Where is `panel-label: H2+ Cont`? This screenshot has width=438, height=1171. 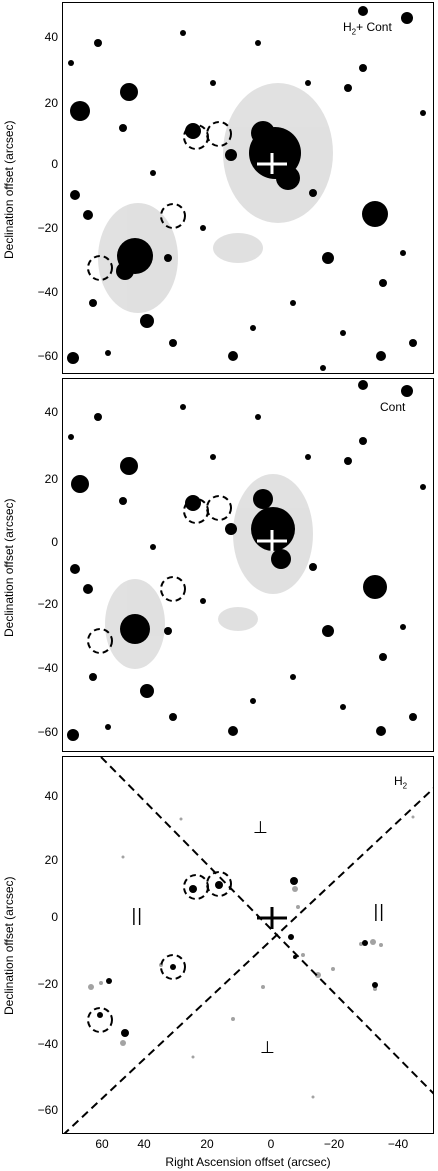
panel-label: H2+ Cont is located at coordinates (367, 28).